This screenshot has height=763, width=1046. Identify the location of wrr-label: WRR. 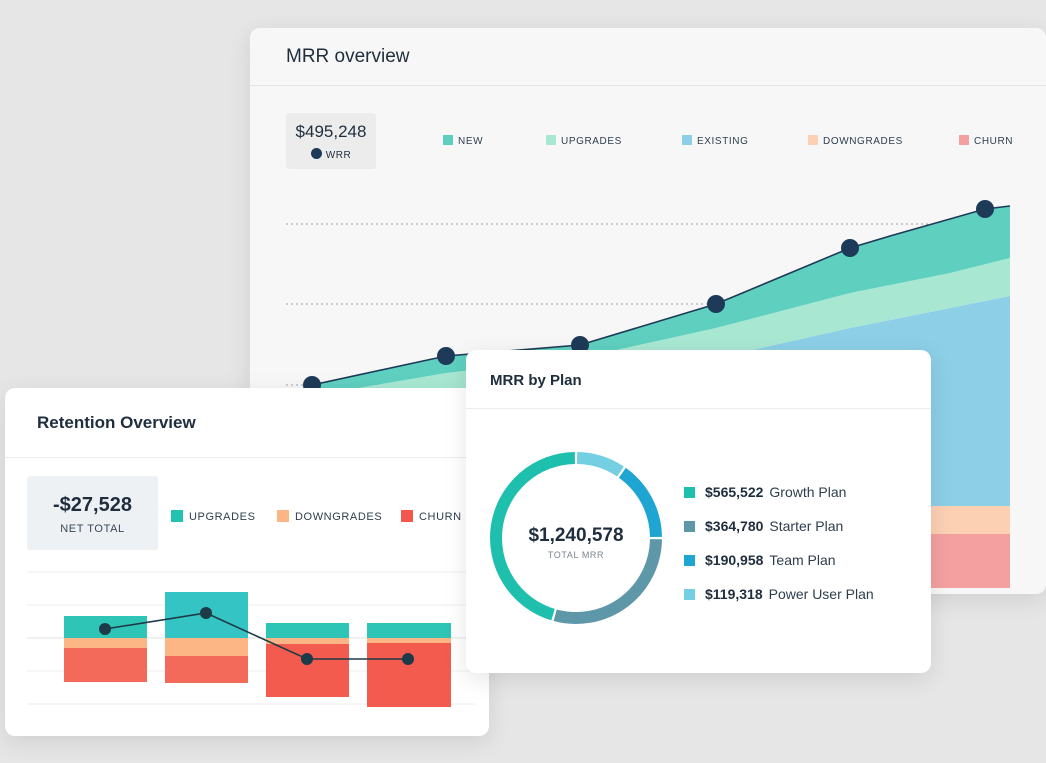
(338, 155).